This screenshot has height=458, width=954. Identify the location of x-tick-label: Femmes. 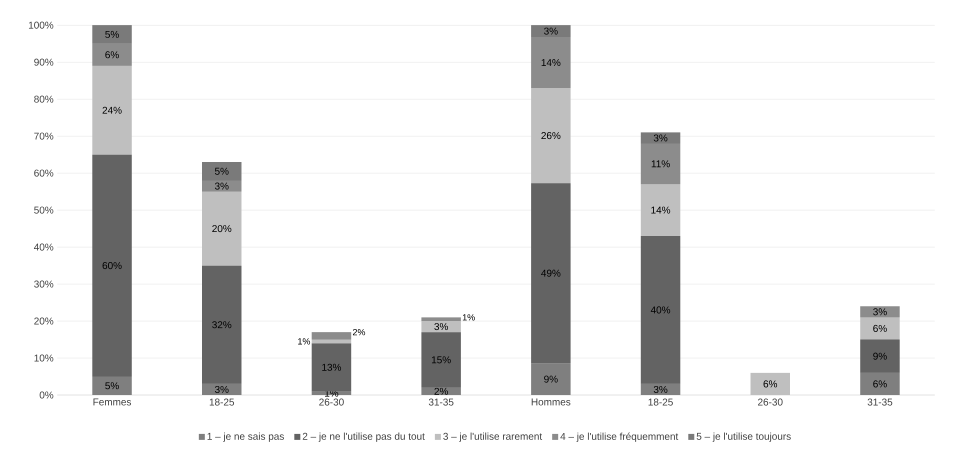
(112, 402).